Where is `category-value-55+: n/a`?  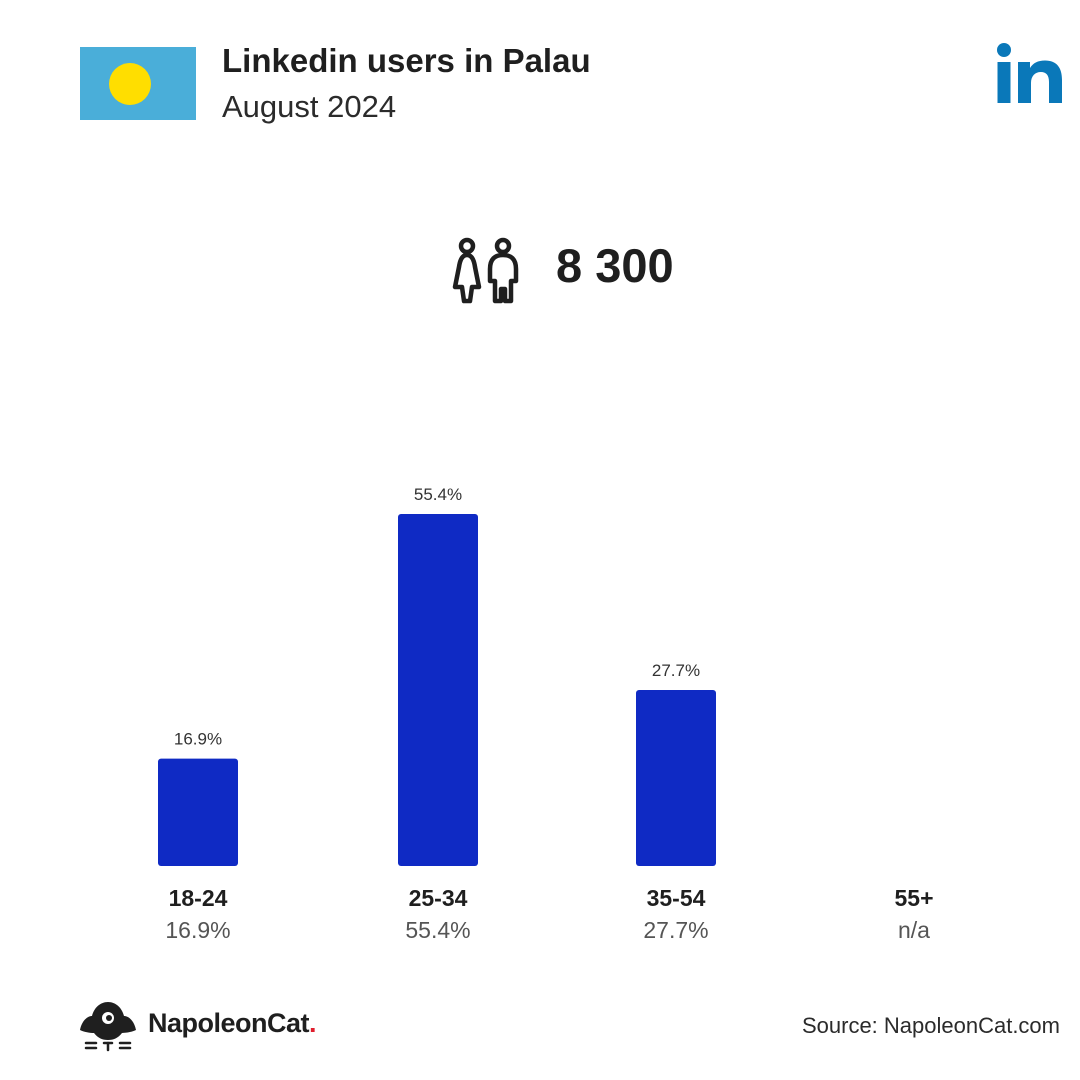 category-value-55+: n/a is located at coordinates (914, 930).